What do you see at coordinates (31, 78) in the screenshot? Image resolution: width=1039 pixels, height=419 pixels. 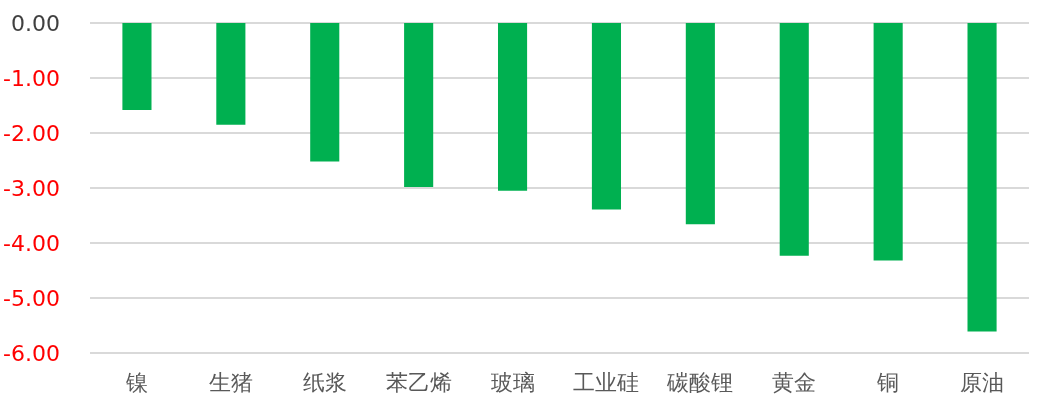 I see `y-tick-label: -1.00` at bounding box center [31, 78].